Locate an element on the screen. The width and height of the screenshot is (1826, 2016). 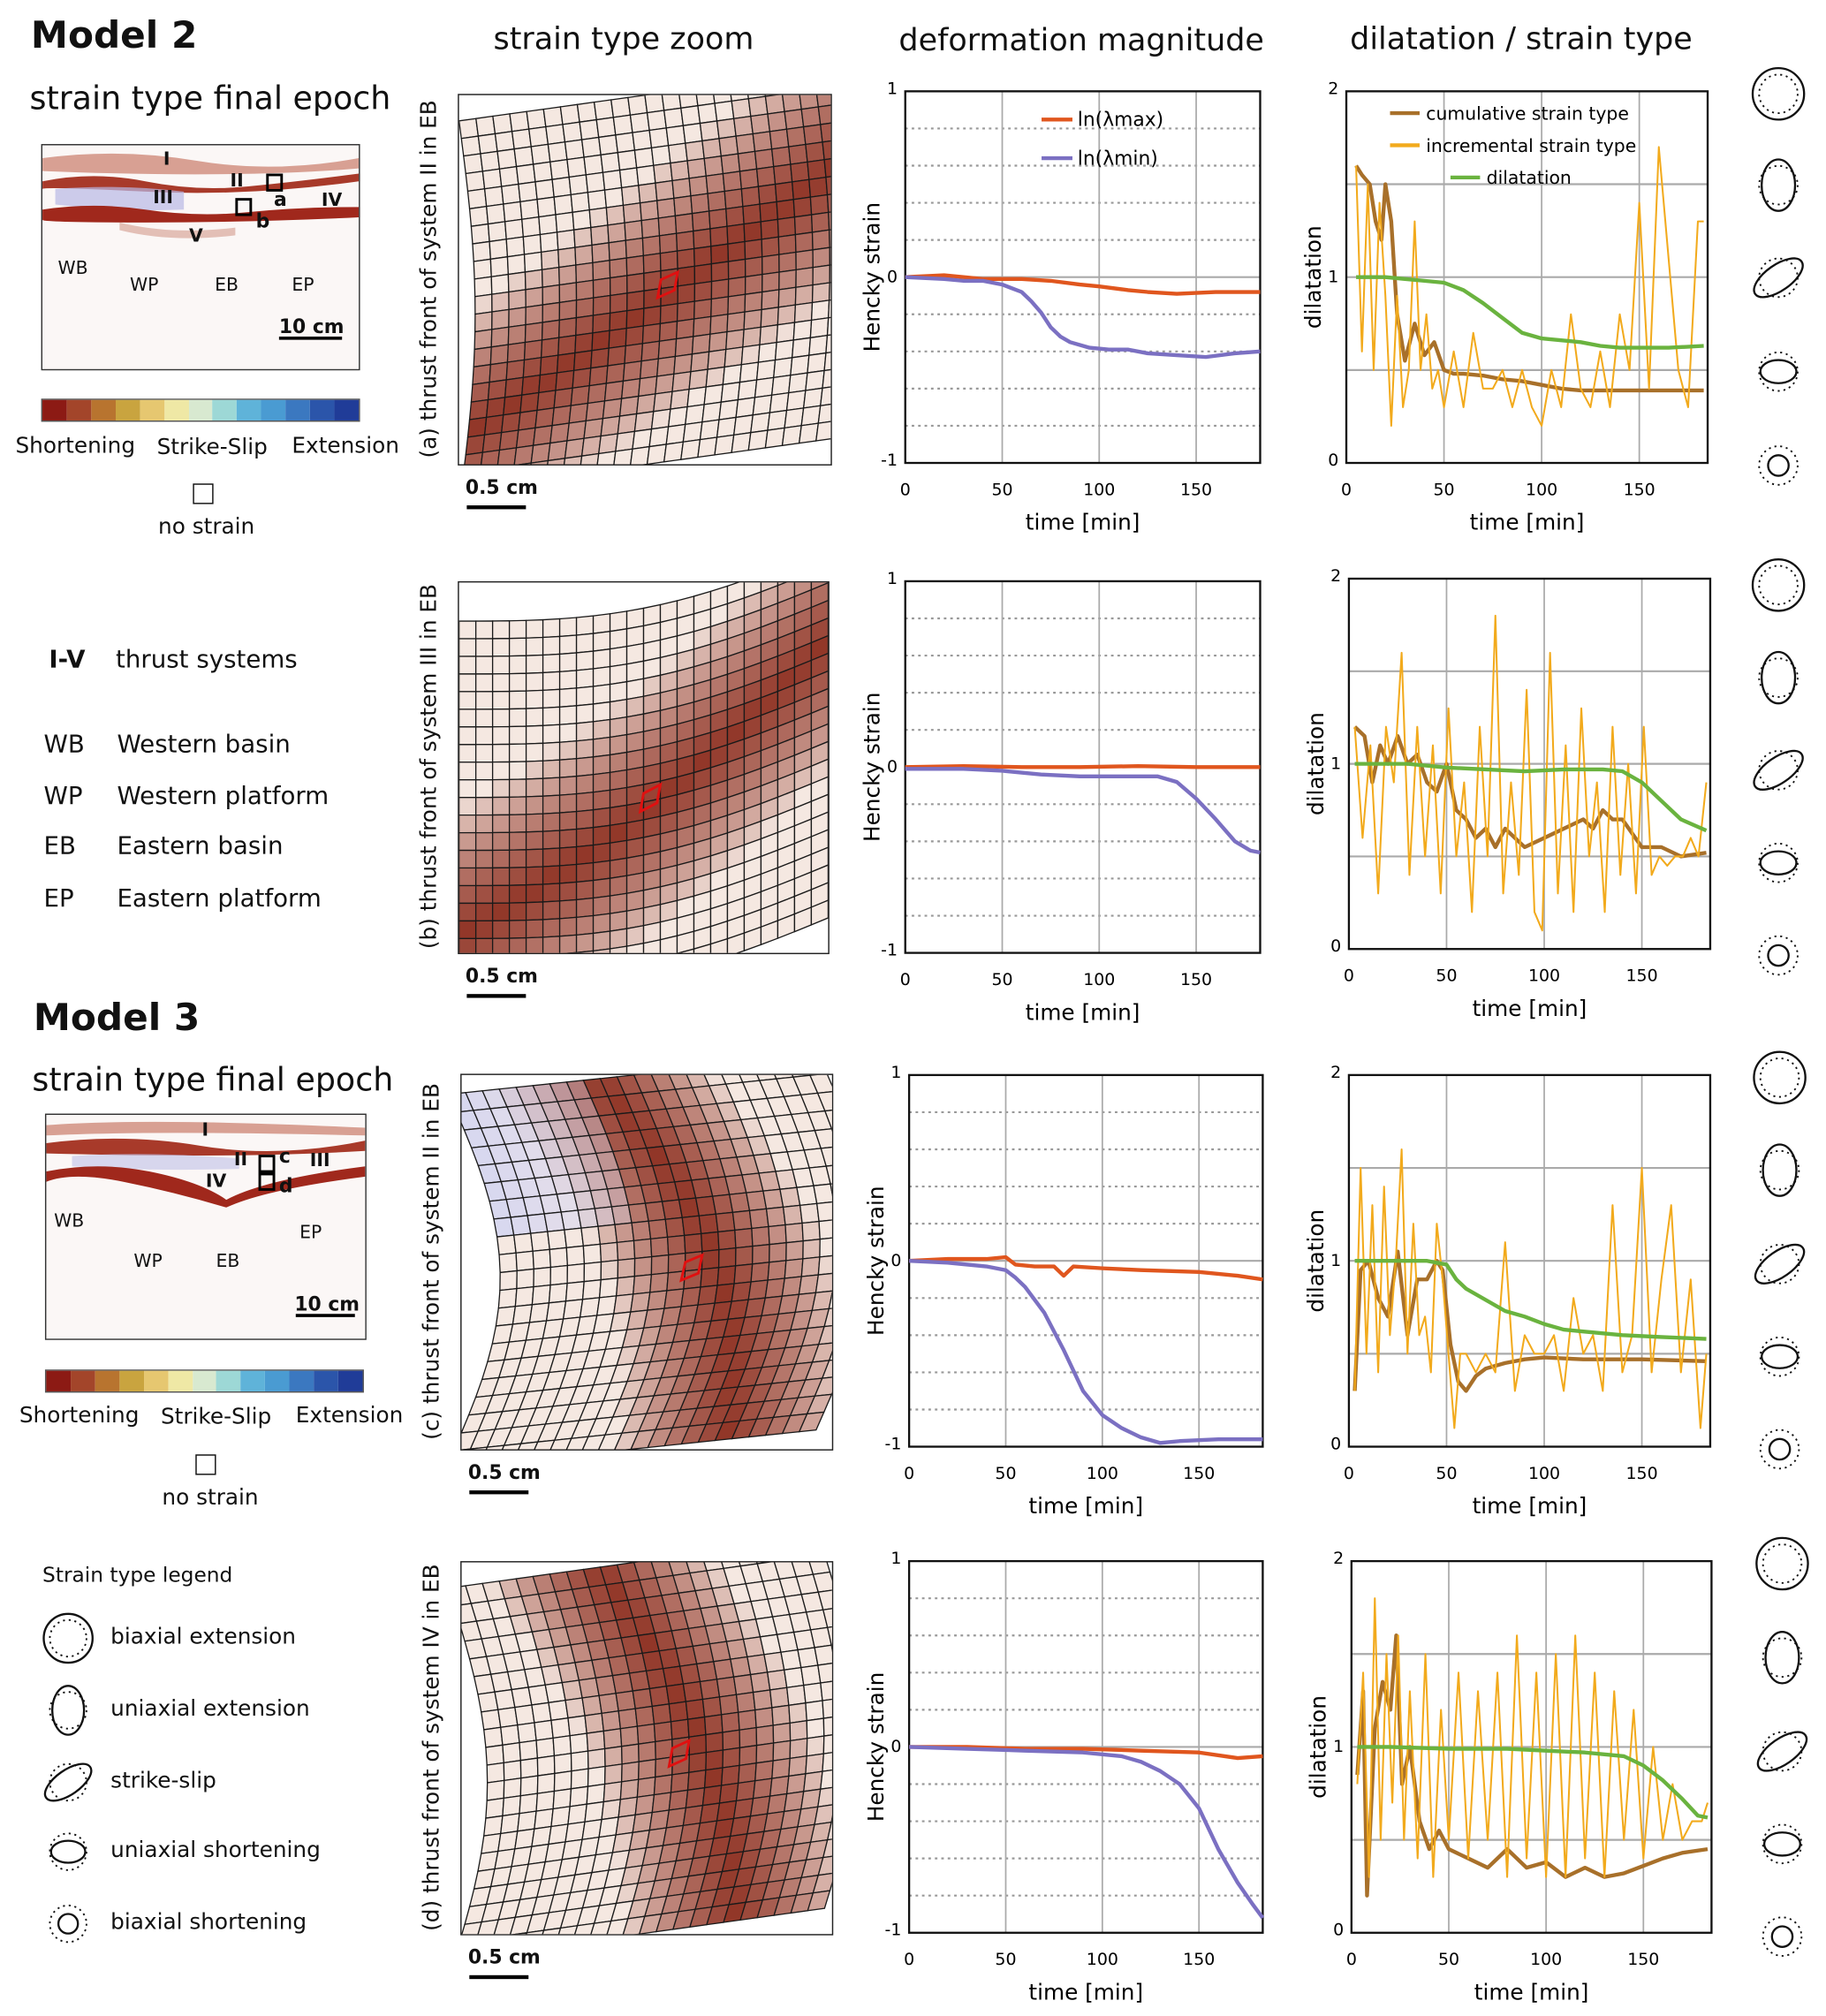
map-scale-label: 10 cm is located at coordinates (327, 1304).